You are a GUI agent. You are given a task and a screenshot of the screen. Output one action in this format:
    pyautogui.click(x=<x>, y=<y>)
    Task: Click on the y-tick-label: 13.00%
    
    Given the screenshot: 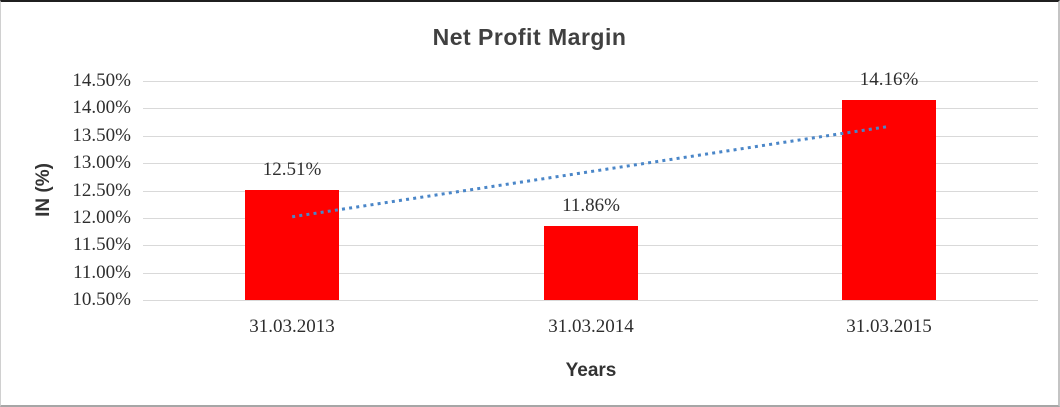 What is the action you would take?
    pyautogui.click(x=101, y=162)
    